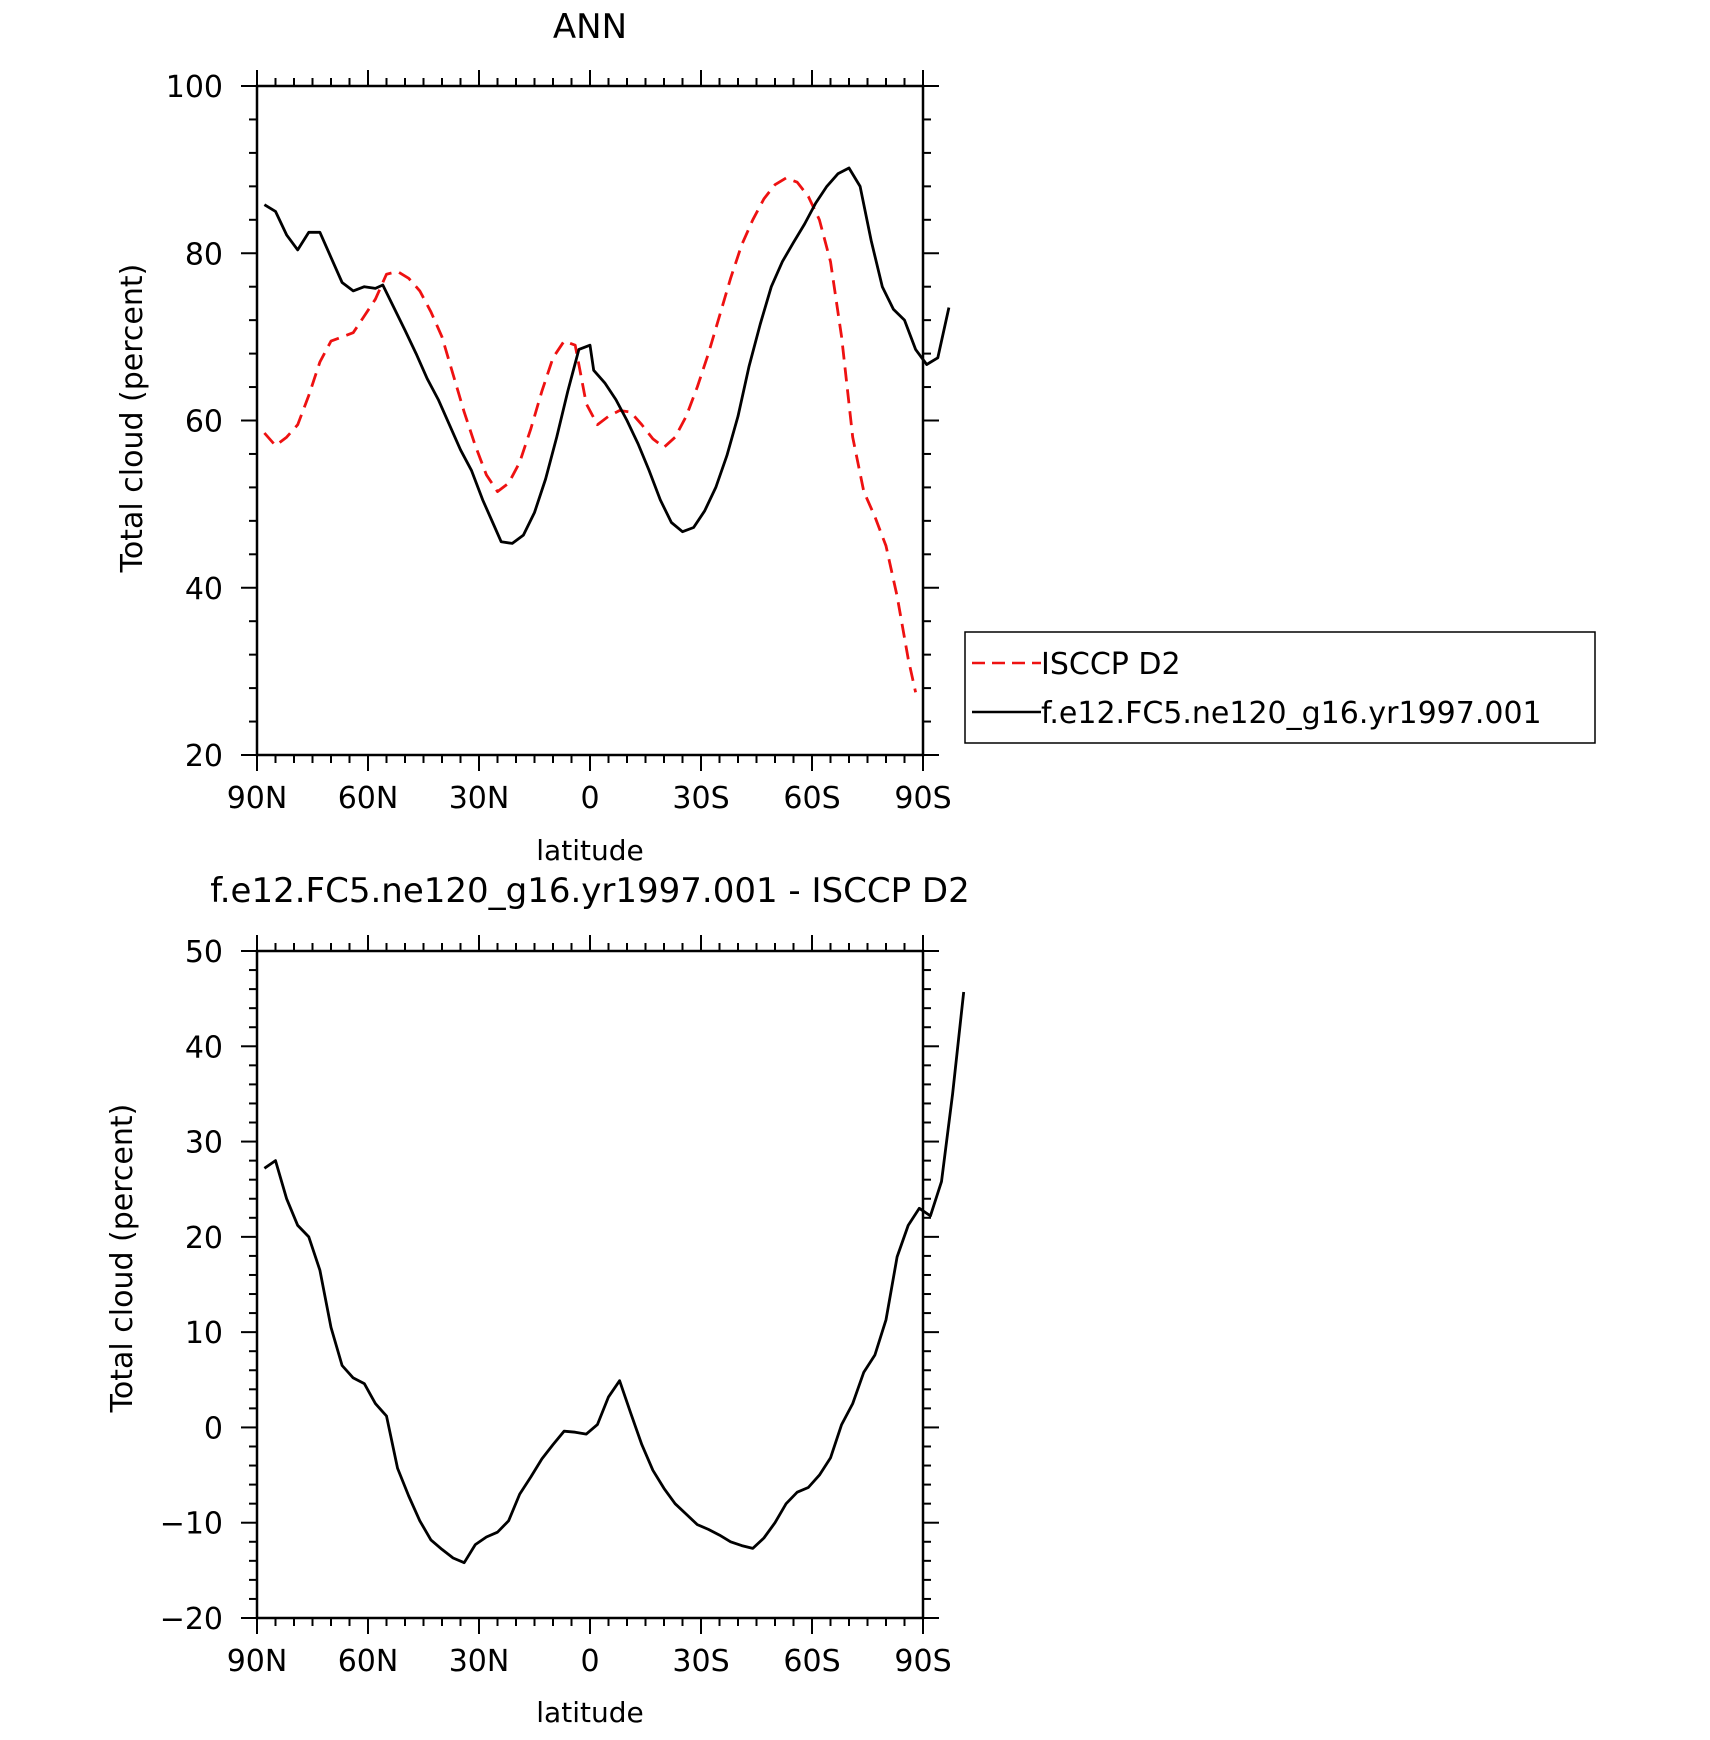 This screenshot has width=1710, height=1740. Describe the element at coordinates (368, 1661) in the screenshot. I see `bottom-x-tick-label: 60N` at that location.